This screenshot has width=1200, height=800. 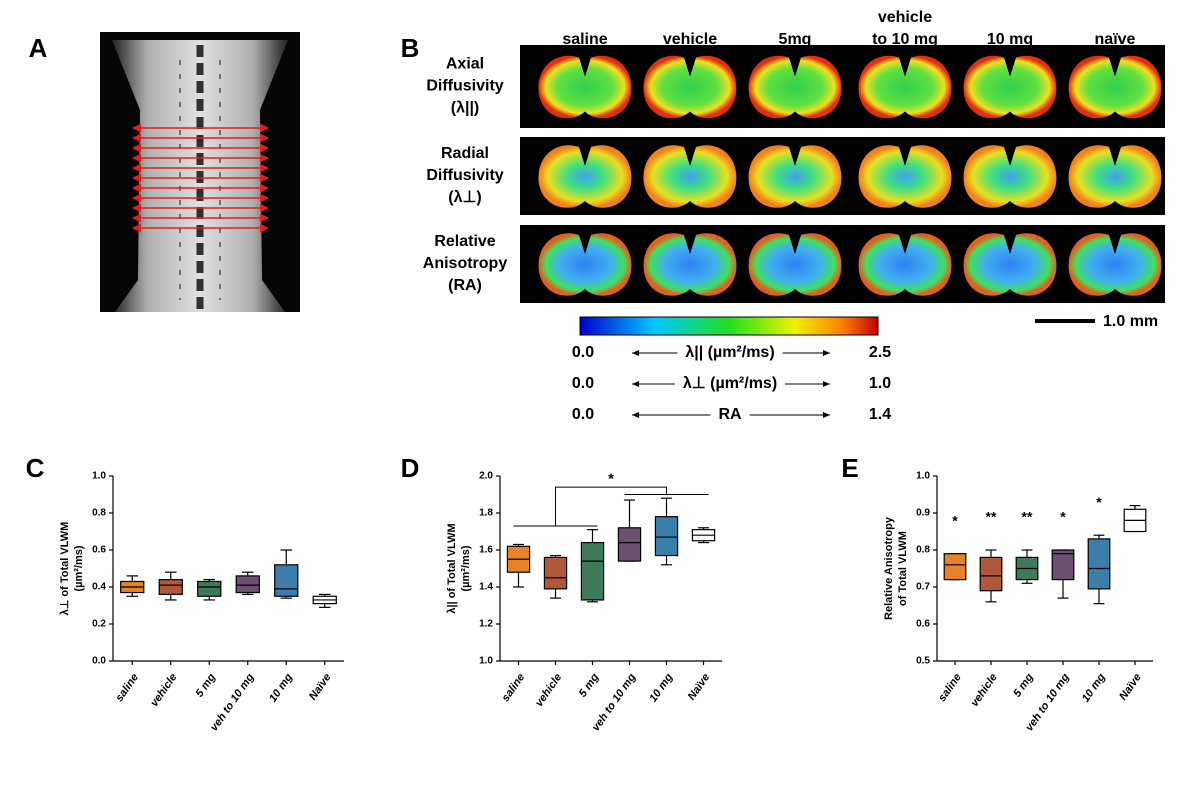 I want to click on scale-max: 2.5, so click(x=880, y=352).